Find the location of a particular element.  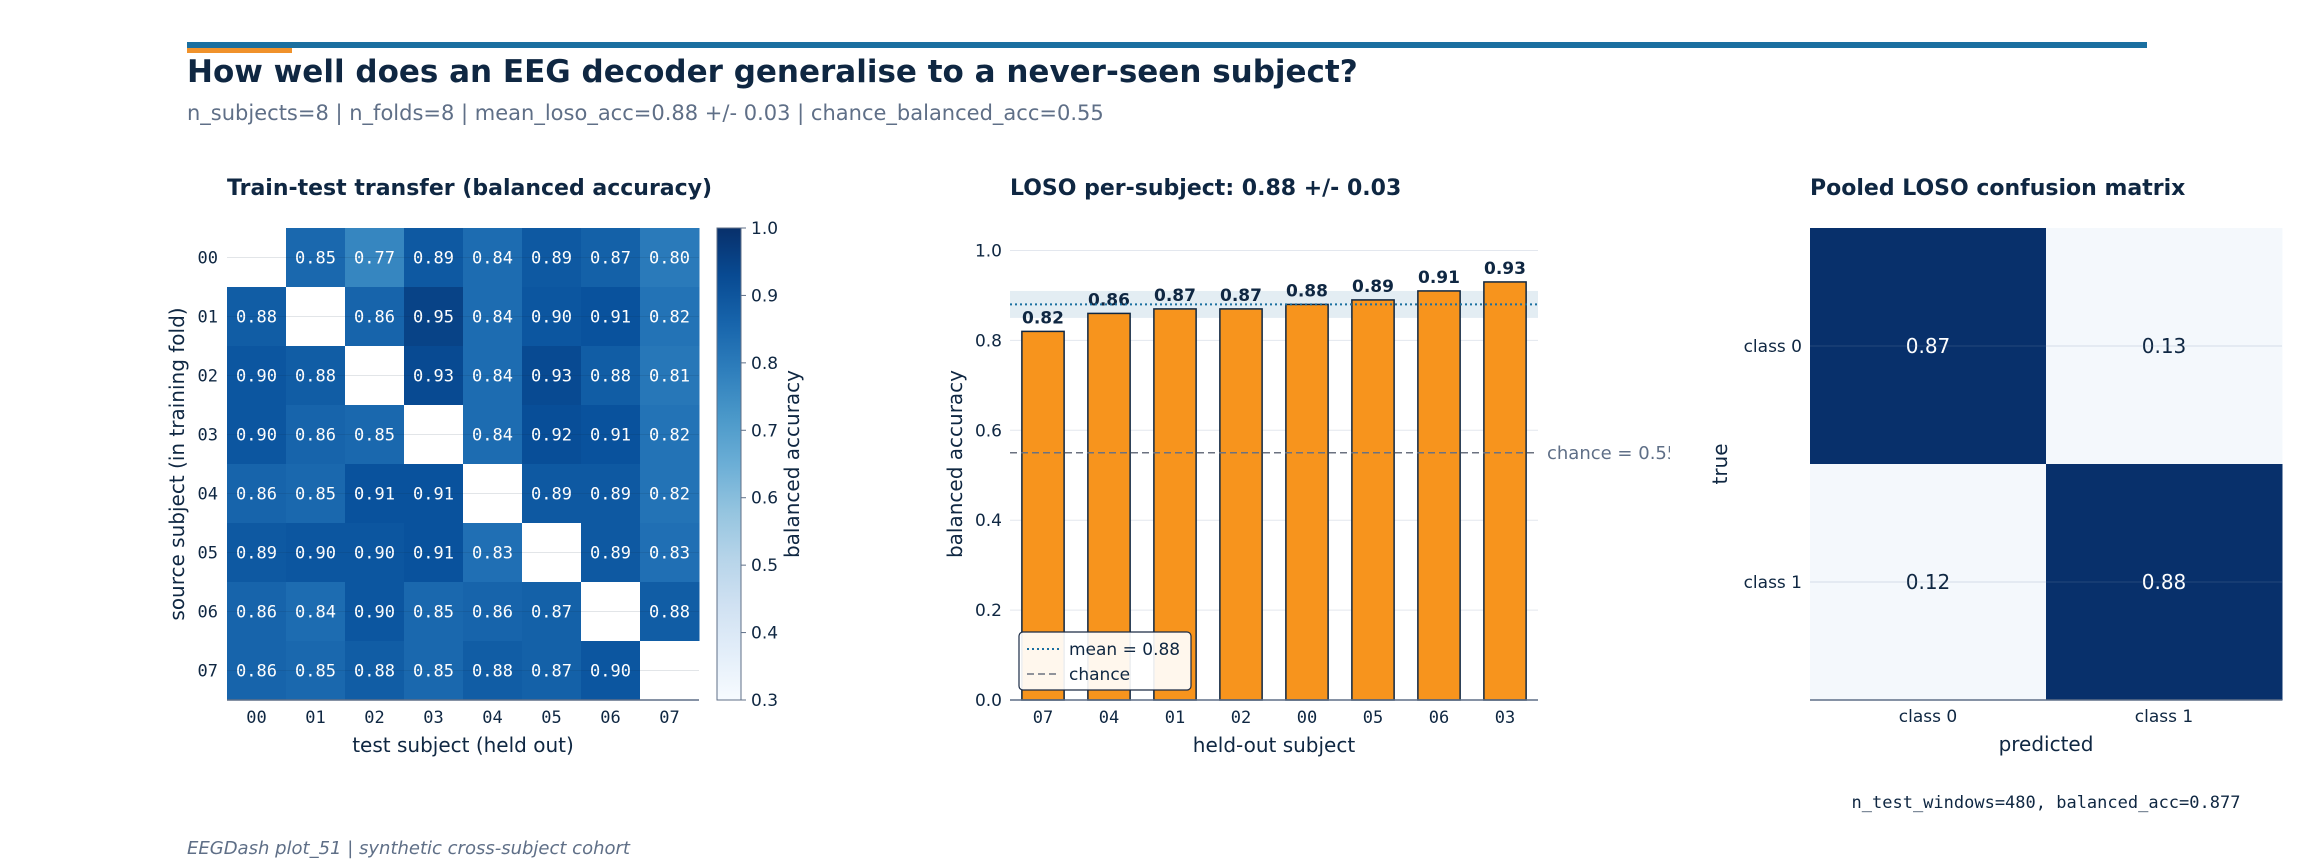

x-tick-label: 03 is located at coordinates (433, 718).